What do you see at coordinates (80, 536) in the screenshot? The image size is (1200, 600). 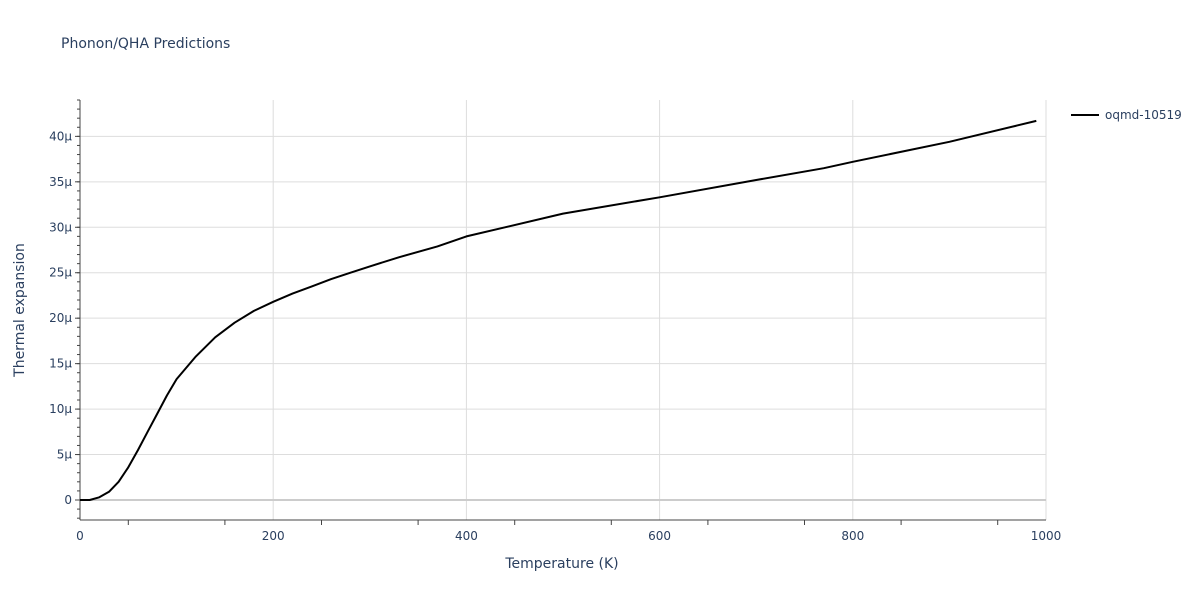 I see `x-tick-label: 0` at bounding box center [80, 536].